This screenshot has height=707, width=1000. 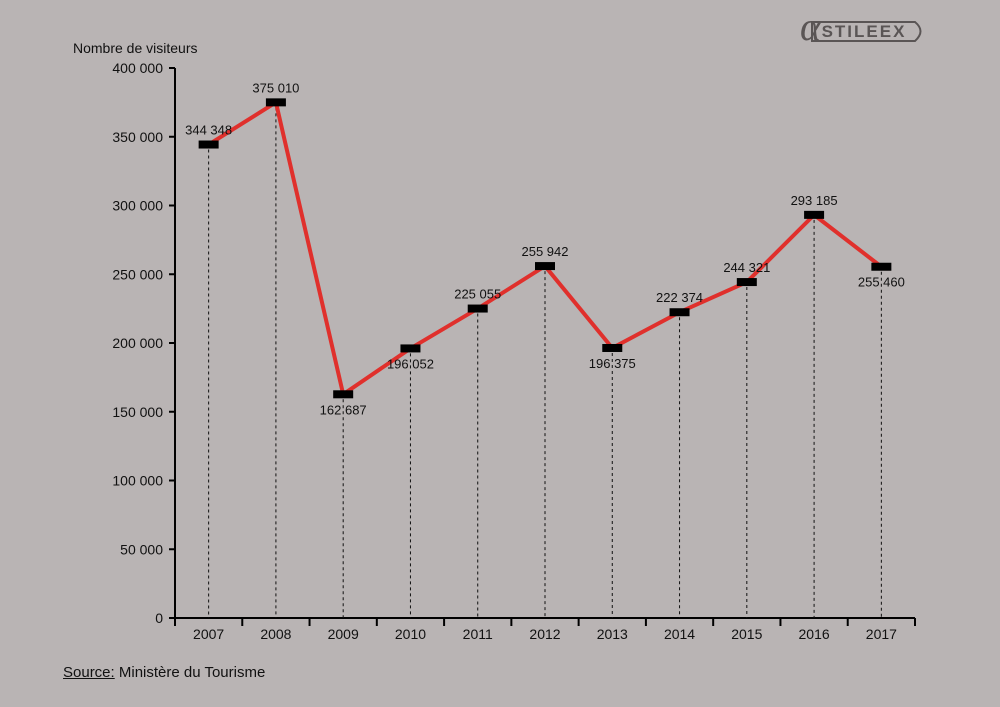 I want to click on data-label: 162 687, so click(x=343, y=409).